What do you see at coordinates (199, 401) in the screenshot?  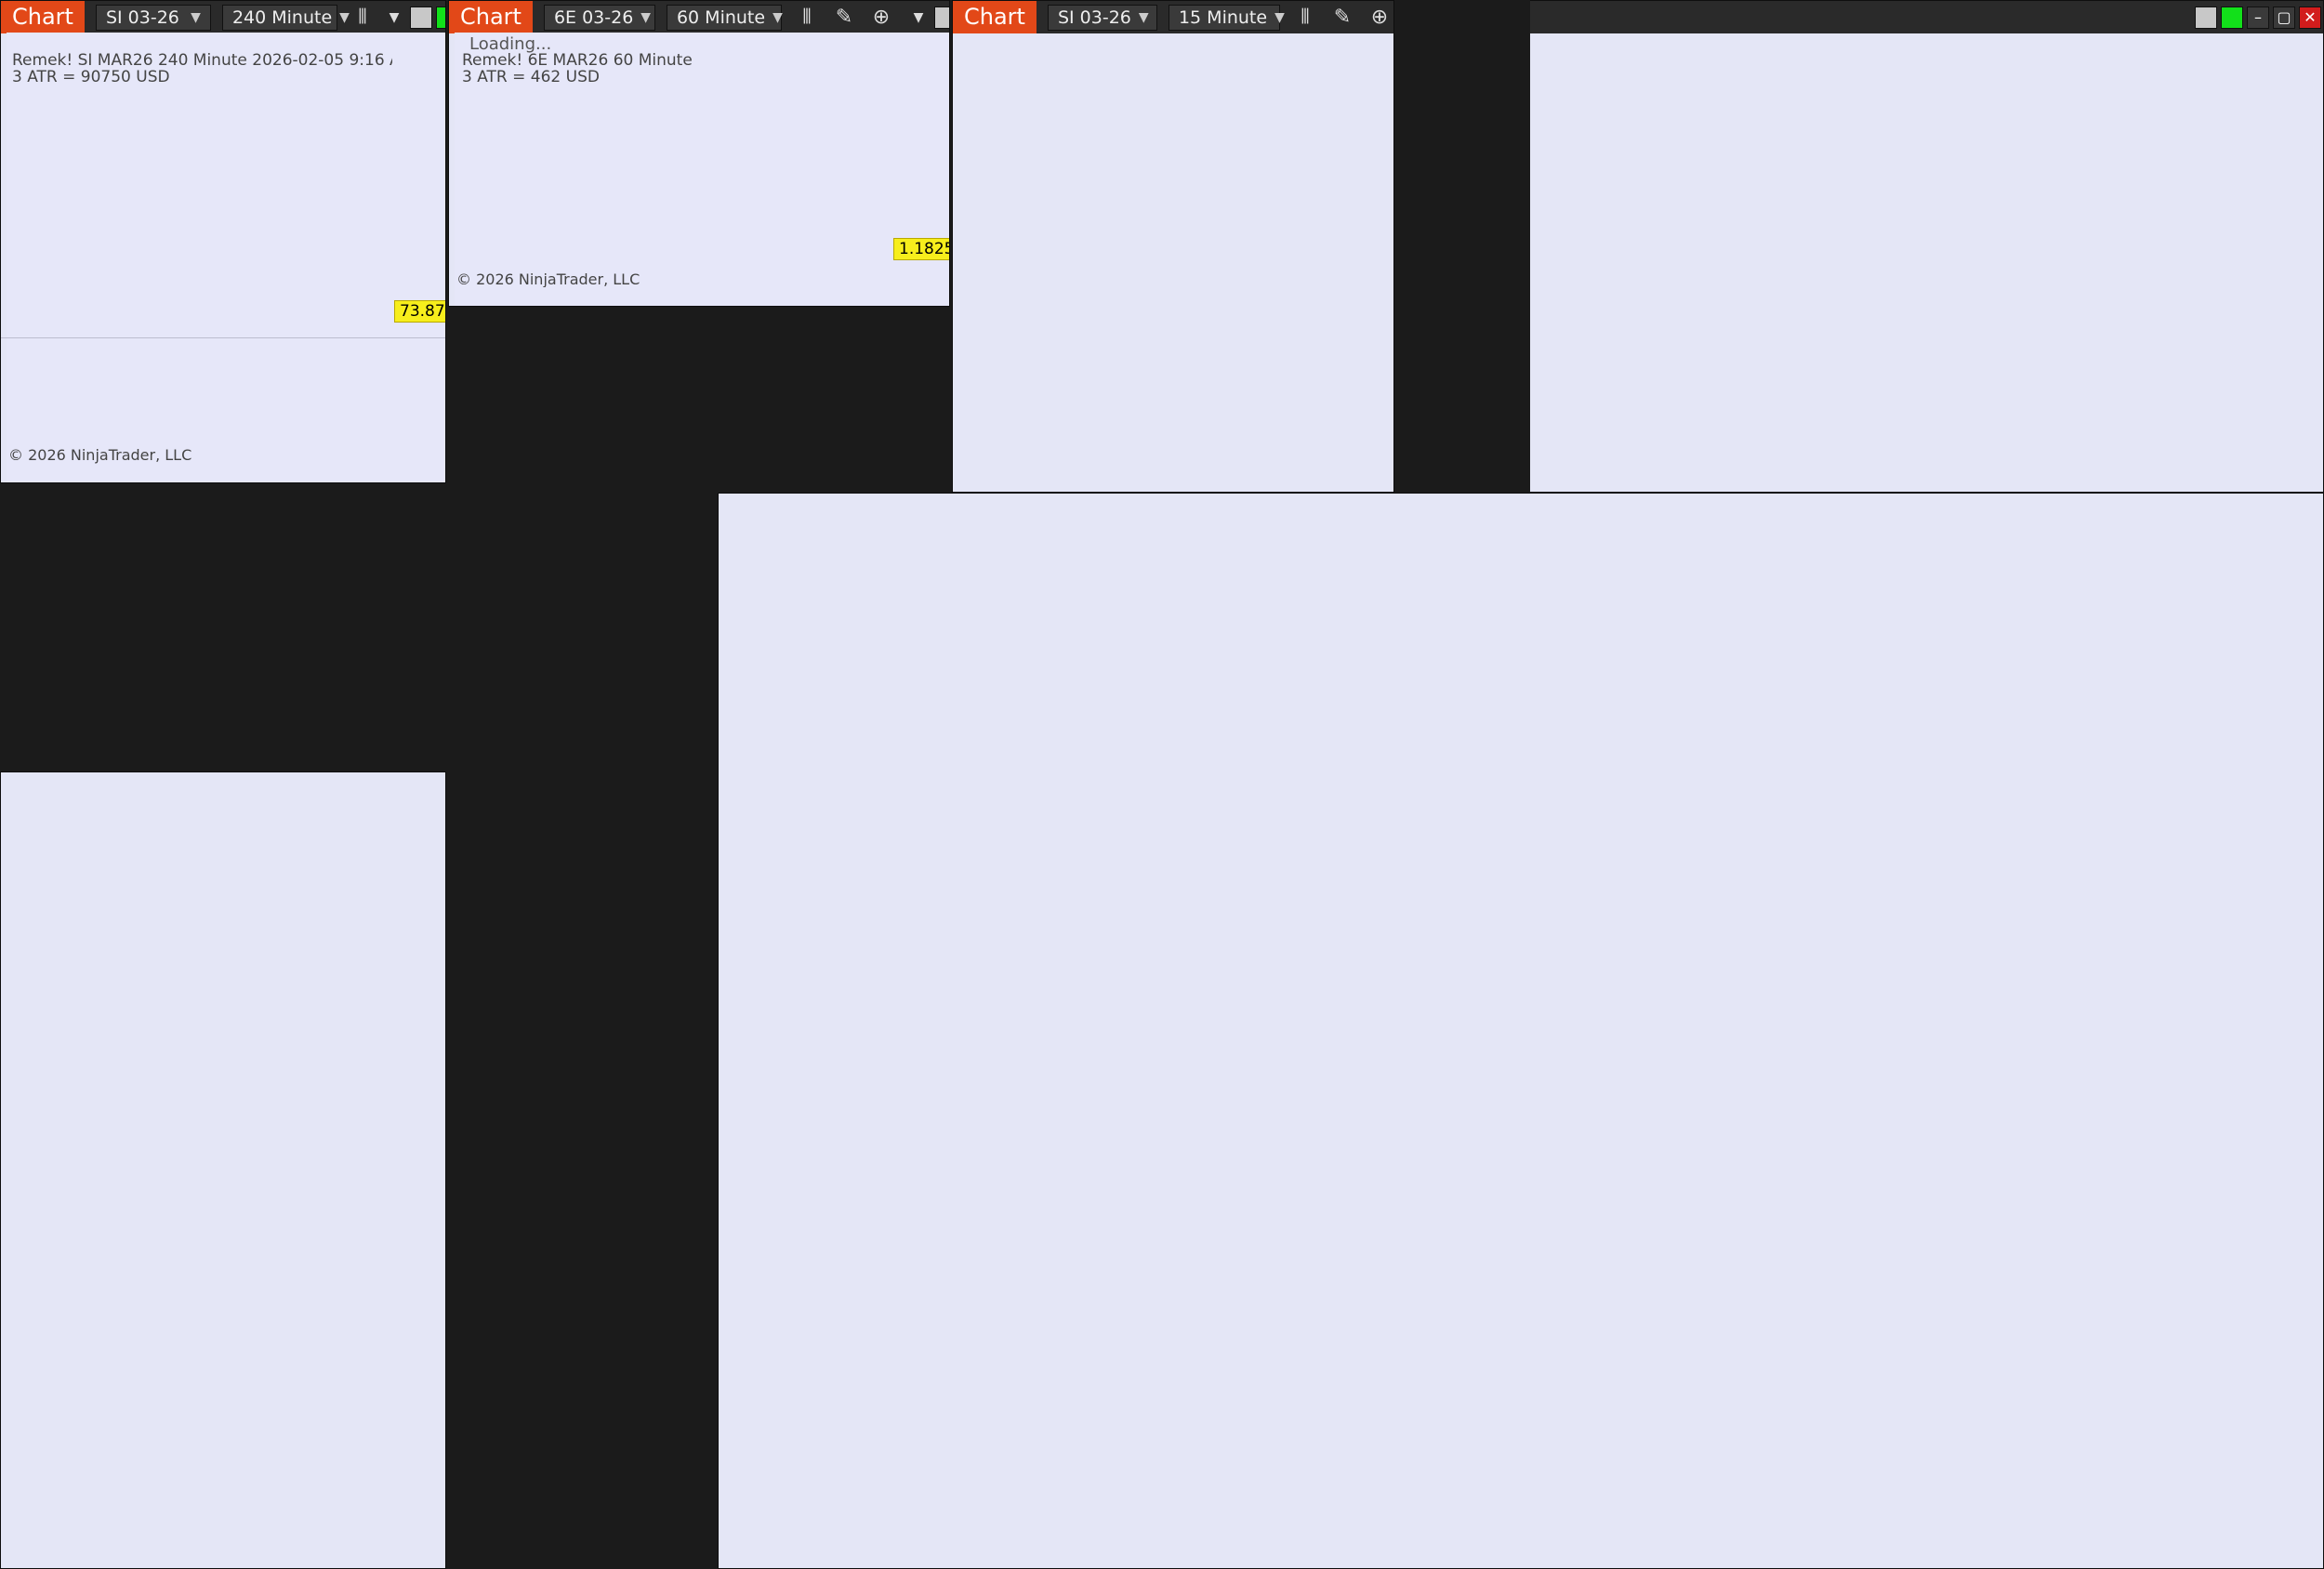 I see `oscillator-panel: © 2026 NinjaTrader, LLC` at bounding box center [199, 401].